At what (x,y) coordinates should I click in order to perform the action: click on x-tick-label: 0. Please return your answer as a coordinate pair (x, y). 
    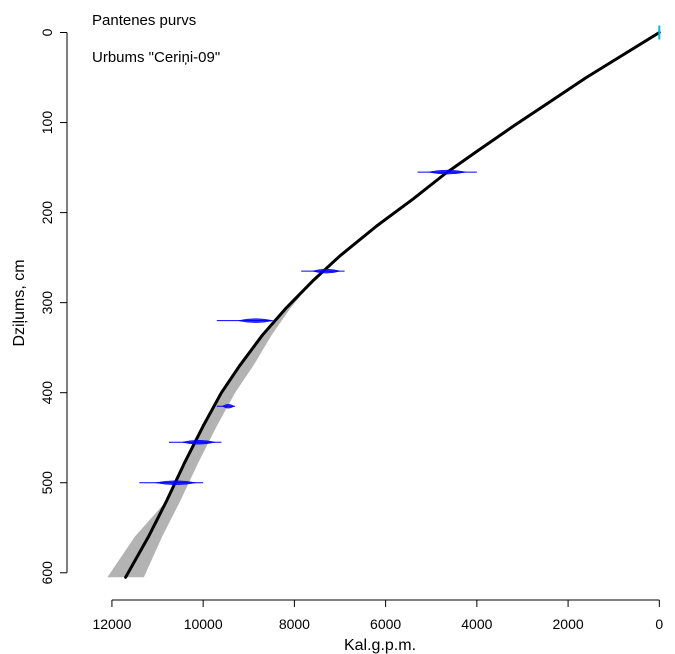
    Looking at the image, I should click on (659, 624).